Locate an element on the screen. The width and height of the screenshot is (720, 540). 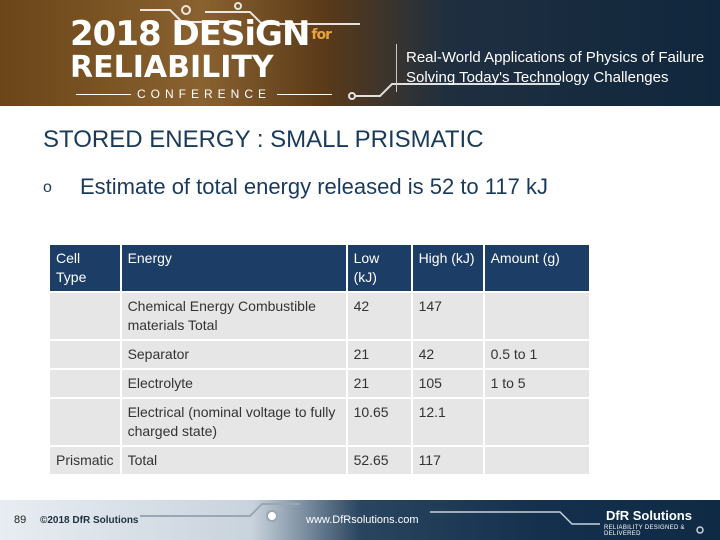
table-row: Electrolyte 21 105 1 to 5 is located at coordinates (319, 383).